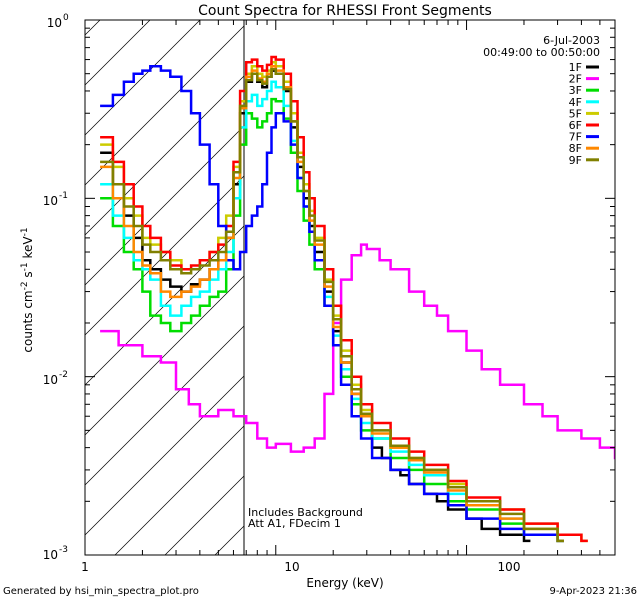 This screenshot has width=640, height=600. Describe the element at coordinates (28, 276) in the screenshot. I see `y-axis-label-mid1: s` at that location.